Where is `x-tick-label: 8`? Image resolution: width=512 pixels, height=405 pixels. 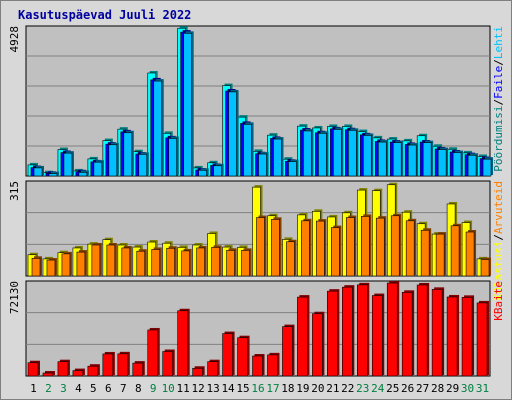
x-tick-label: 8 is located at coordinates (138, 388).